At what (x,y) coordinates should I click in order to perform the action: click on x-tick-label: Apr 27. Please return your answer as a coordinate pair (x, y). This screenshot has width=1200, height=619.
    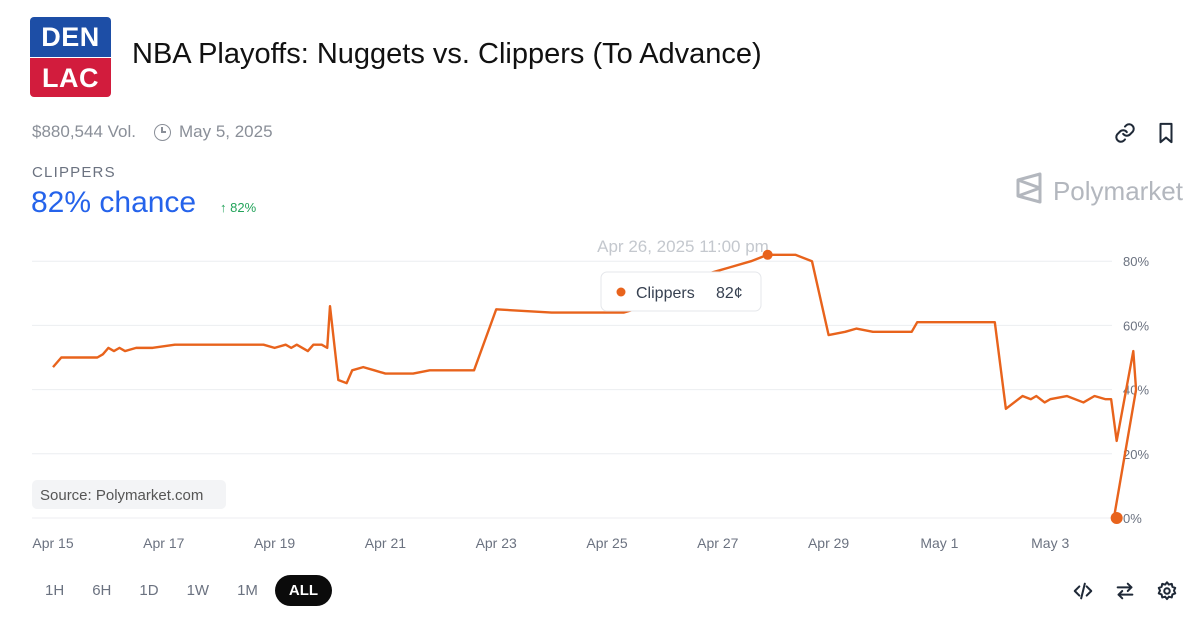
    Looking at the image, I should click on (717, 543).